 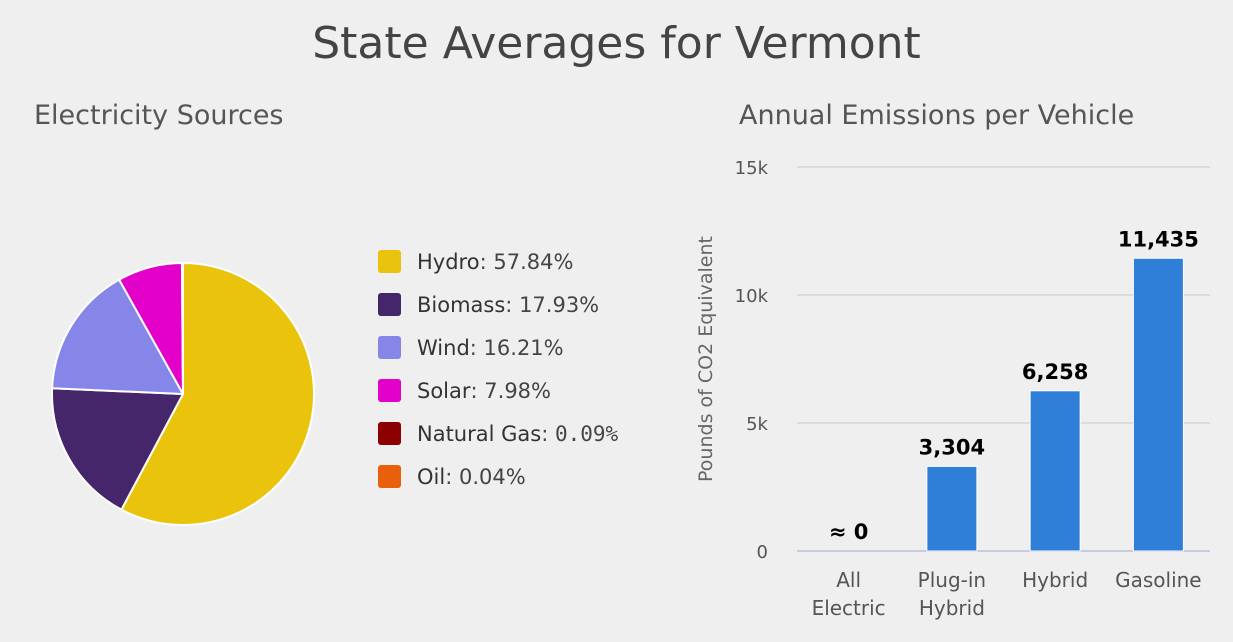 What do you see at coordinates (533, 261) in the screenshot?
I see `legend-value-hydro: 57.84%` at bounding box center [533, 261].